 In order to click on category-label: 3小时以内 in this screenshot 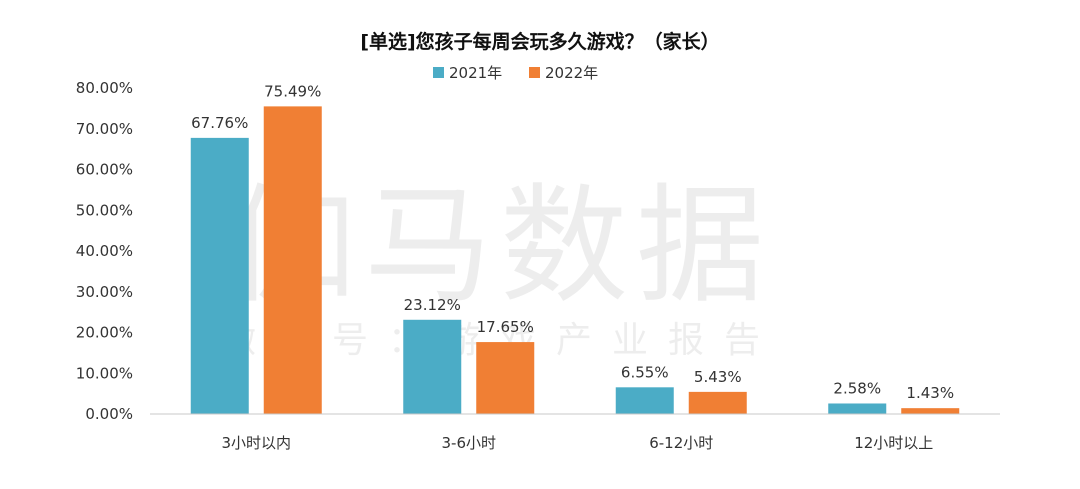, I will do `click(256, 443)`.